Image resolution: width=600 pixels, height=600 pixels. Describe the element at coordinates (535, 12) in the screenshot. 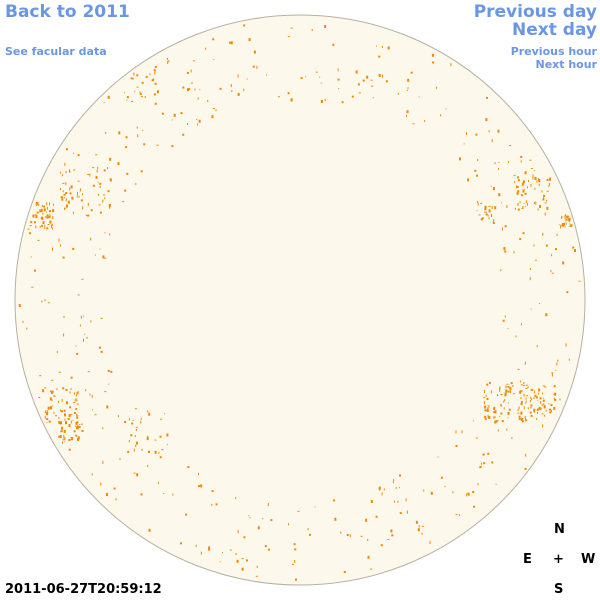

I see `previous-day-link: Previous day` at that location.